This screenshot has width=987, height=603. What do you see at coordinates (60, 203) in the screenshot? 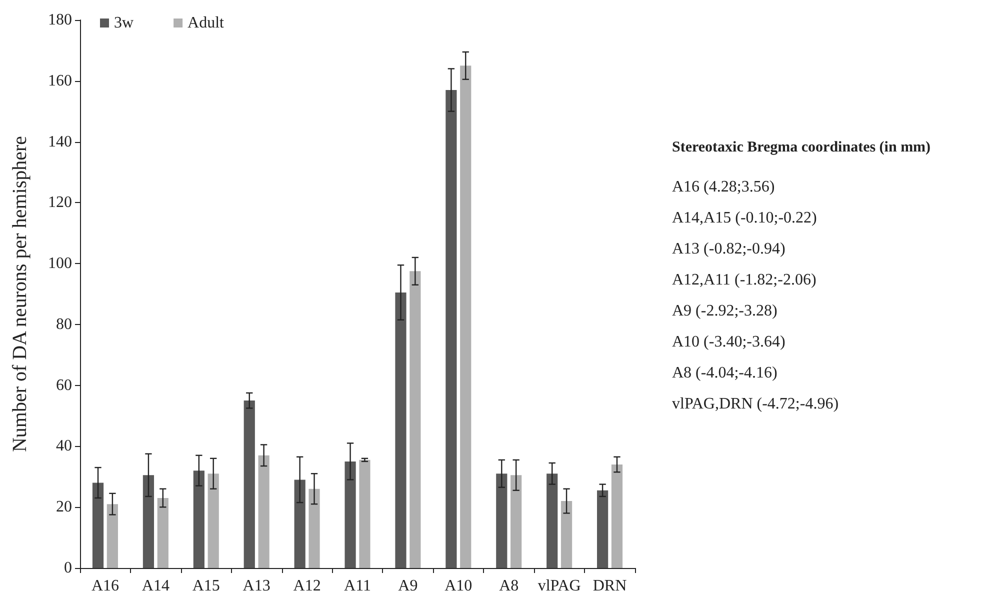
I see `y-tick-label: 120` at bounding box center [60, 203].